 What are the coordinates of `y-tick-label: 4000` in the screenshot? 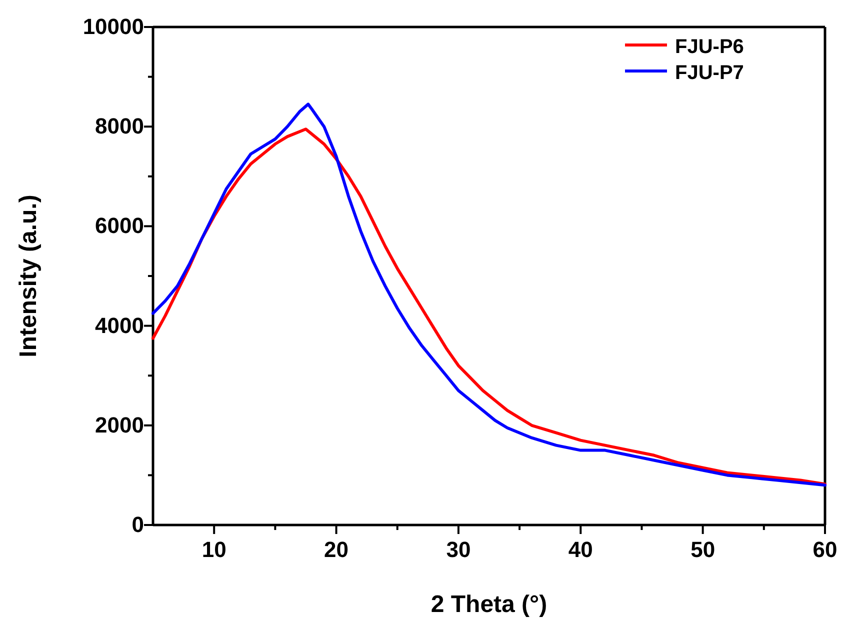 It's located at (119, 325).